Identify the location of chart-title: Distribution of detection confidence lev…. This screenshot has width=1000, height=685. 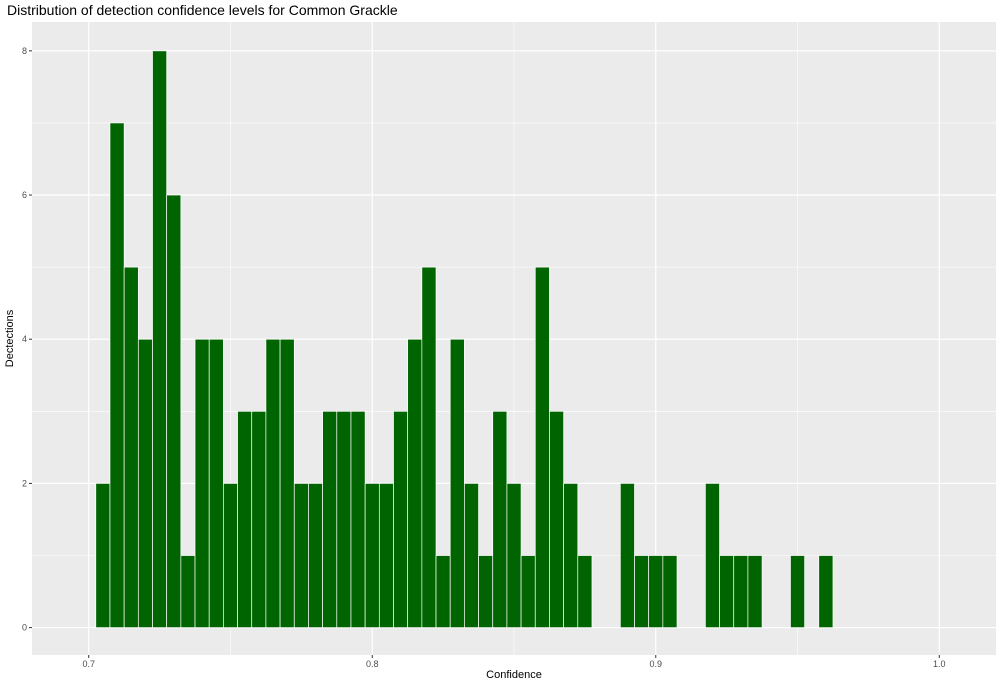
(202, 10).